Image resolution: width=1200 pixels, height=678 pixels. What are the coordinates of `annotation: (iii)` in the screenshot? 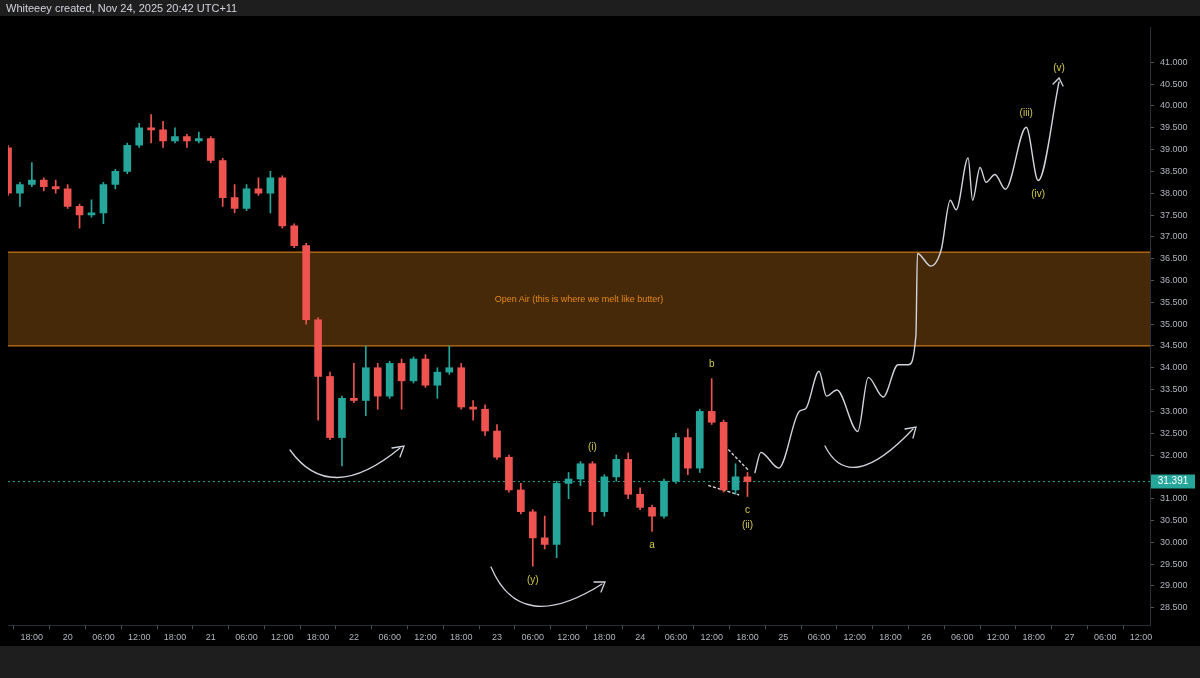 It's located at (1026, 113).